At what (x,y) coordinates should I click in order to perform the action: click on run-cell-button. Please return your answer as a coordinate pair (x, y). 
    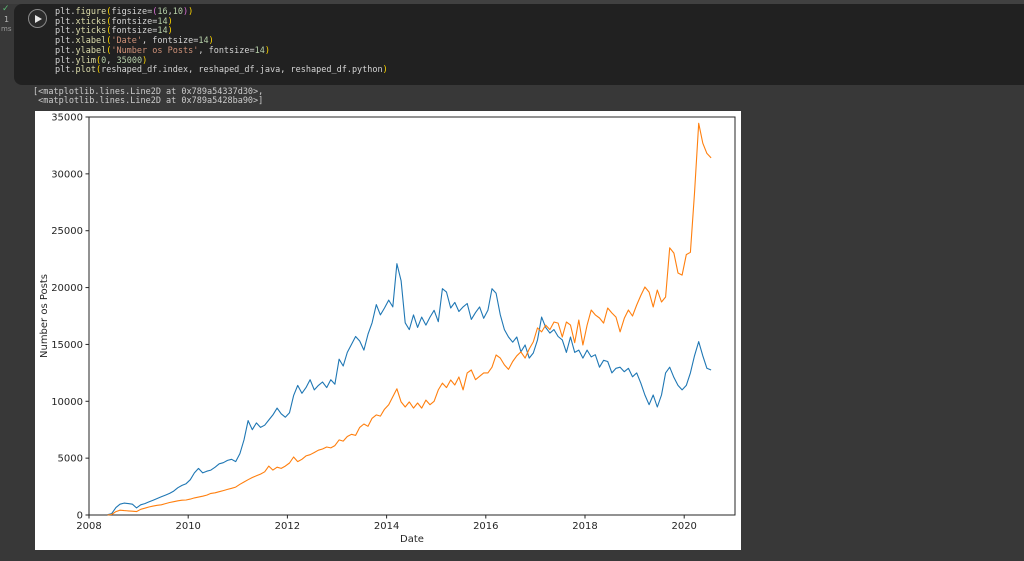
    Looking at the image, I should click on (37, 18).